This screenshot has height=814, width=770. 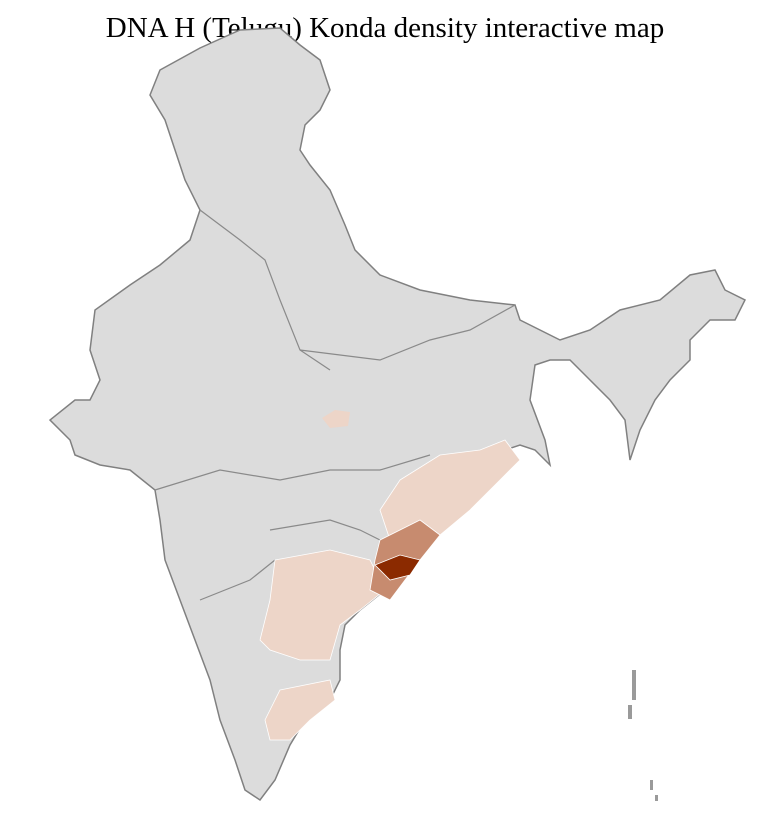 I want to click on region-central-low, so click(x=336, y=419).